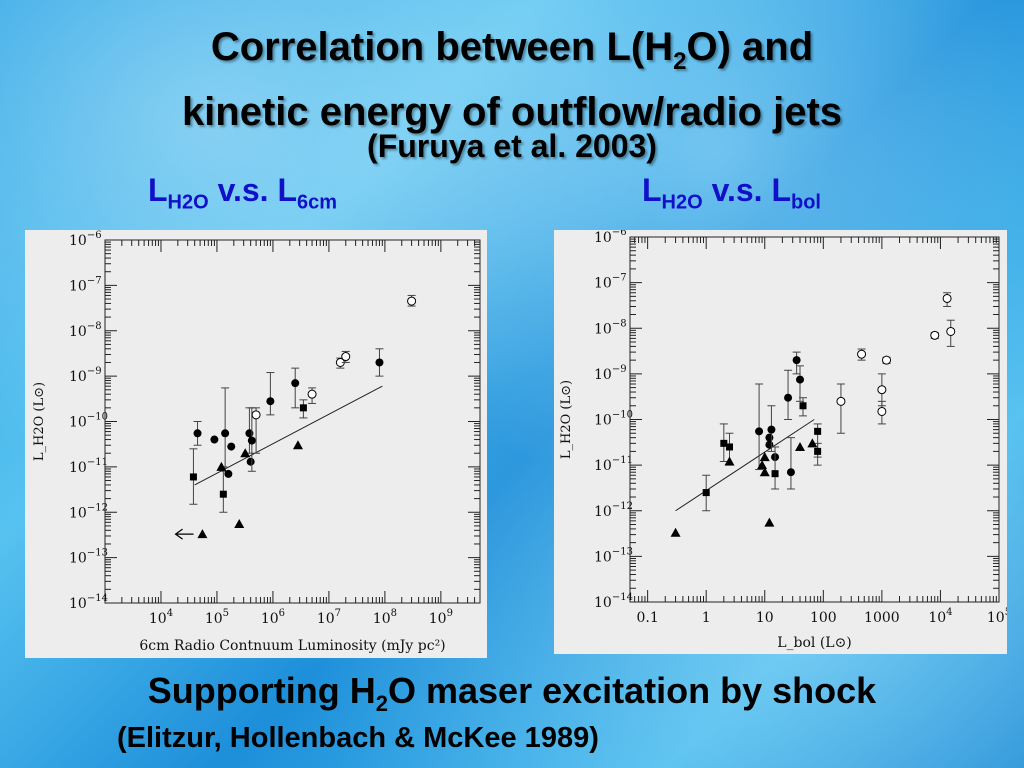 This screenshot has height=768, width=1024. What do you see at coordinates (750, 47) in the screenshot?
I see `title-line-1-post: O) and` at bounding box center [750, 47].